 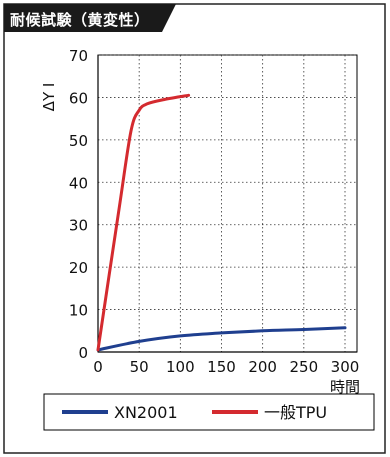 I want to click on x-tick-label: 50, so click(x=139, y=367).